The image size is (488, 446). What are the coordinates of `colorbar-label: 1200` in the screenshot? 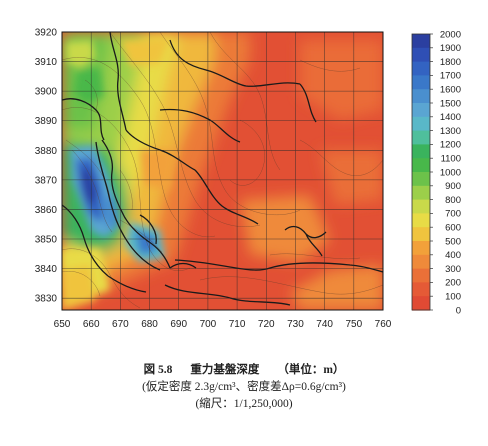 It's located at (450, 145).